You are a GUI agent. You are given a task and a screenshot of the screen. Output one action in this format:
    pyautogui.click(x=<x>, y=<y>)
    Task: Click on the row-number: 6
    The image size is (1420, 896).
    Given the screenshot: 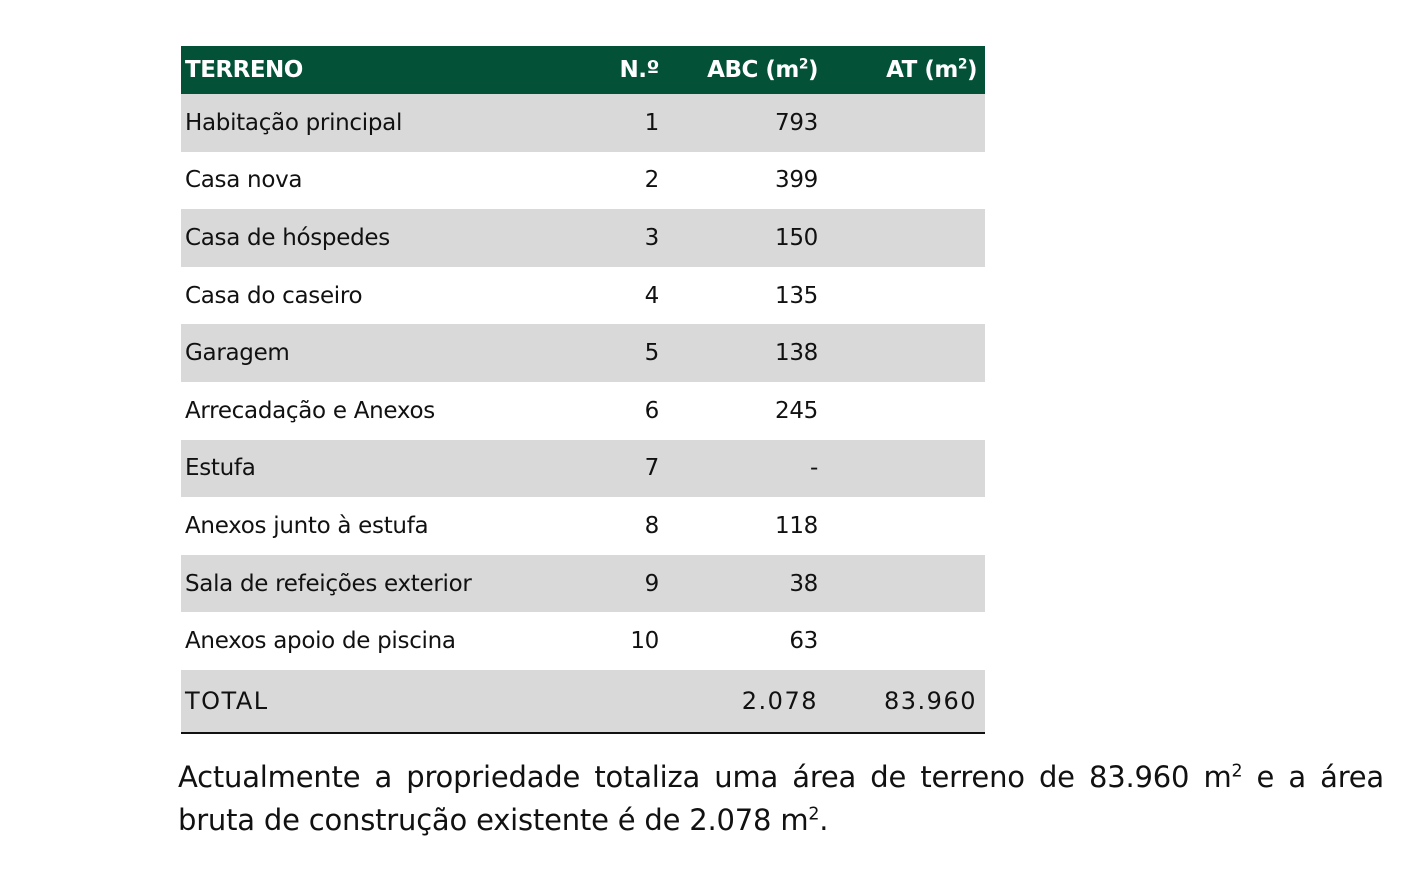 What is the action you would take?
    pyautogui.click(x=652, y=410)
    